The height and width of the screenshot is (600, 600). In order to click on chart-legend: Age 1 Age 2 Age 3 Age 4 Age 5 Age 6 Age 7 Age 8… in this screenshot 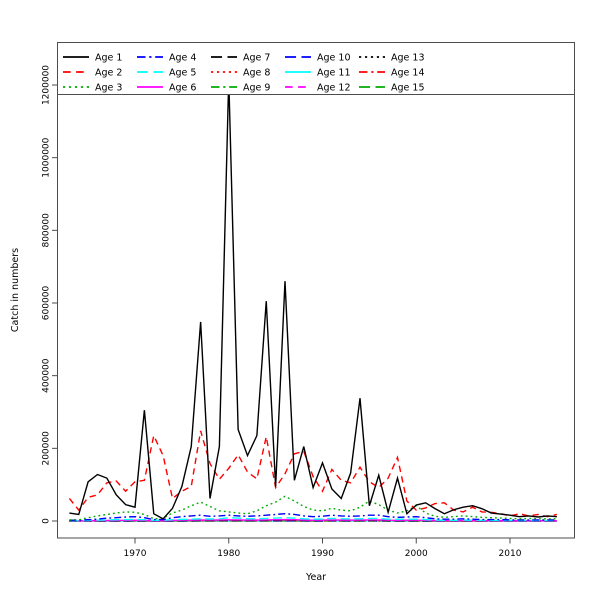, I will do `click(316, 68)`.